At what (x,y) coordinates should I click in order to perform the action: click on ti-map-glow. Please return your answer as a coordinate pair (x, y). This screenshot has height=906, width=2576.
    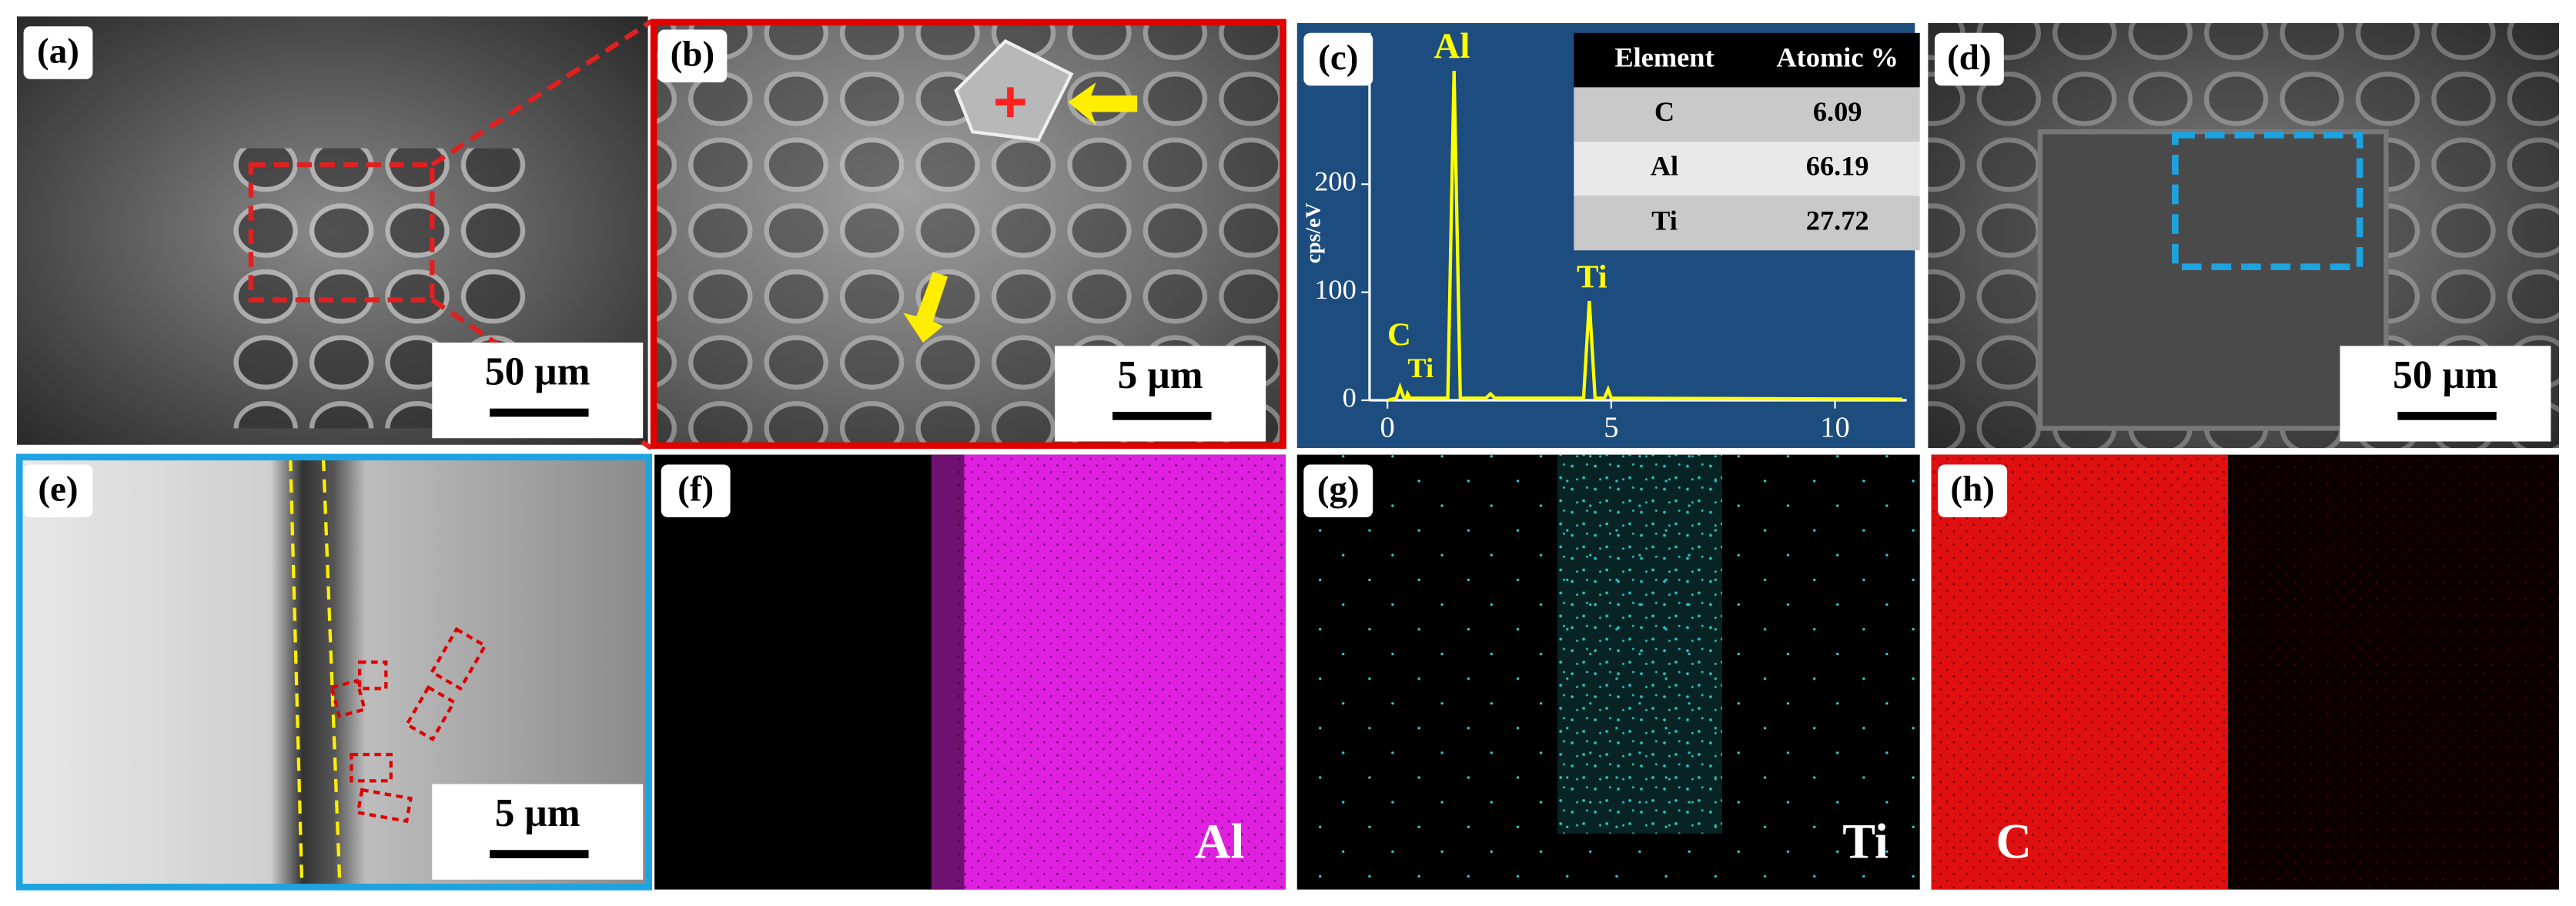
    Looking at the image, I should click on (1640, 644).